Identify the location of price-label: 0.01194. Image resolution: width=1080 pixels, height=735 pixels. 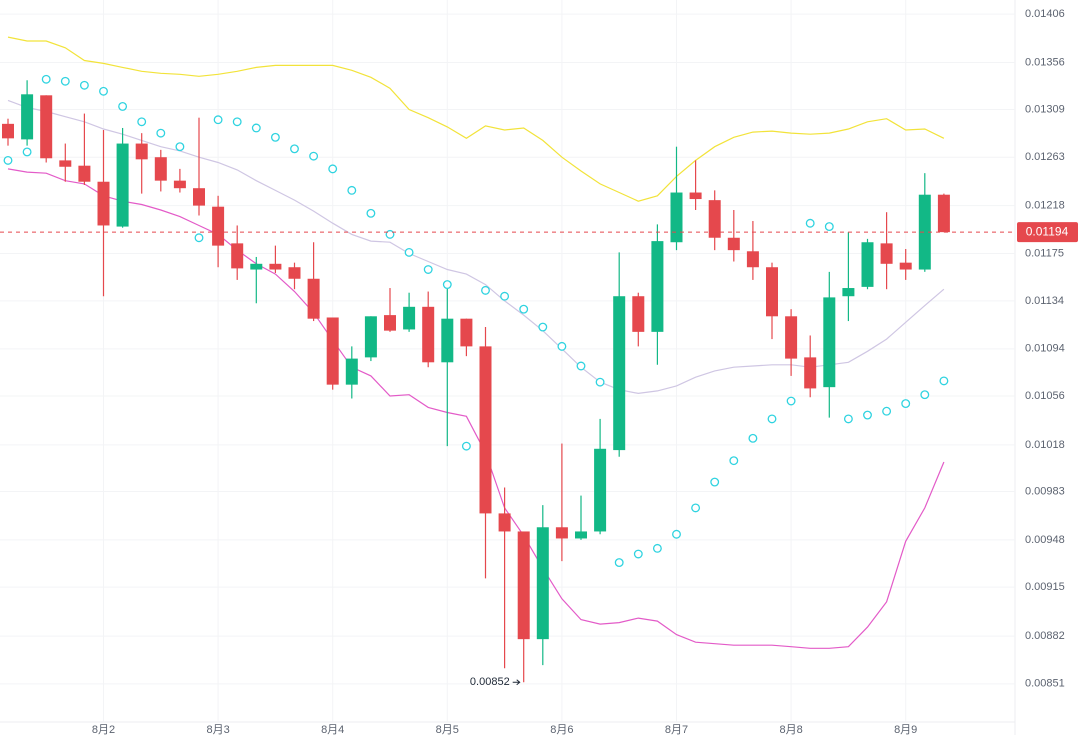
(1047, 231).